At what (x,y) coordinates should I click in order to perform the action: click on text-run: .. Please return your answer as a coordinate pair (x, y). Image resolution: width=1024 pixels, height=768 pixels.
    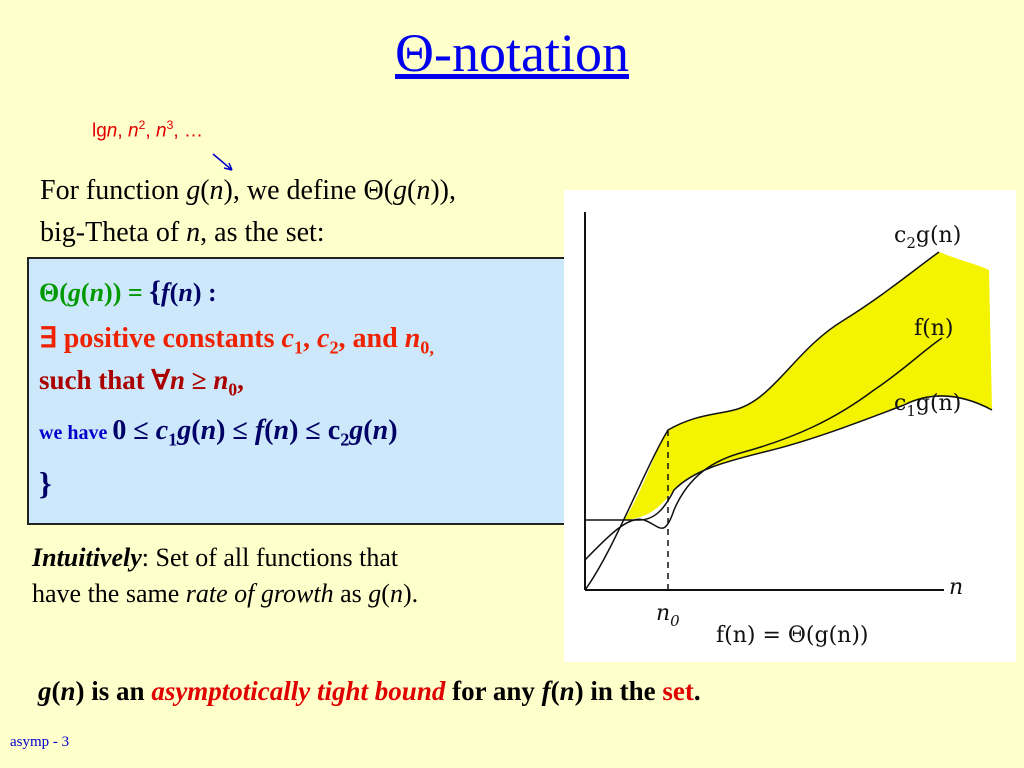
    Looking at the image, I should click on (697, 691).